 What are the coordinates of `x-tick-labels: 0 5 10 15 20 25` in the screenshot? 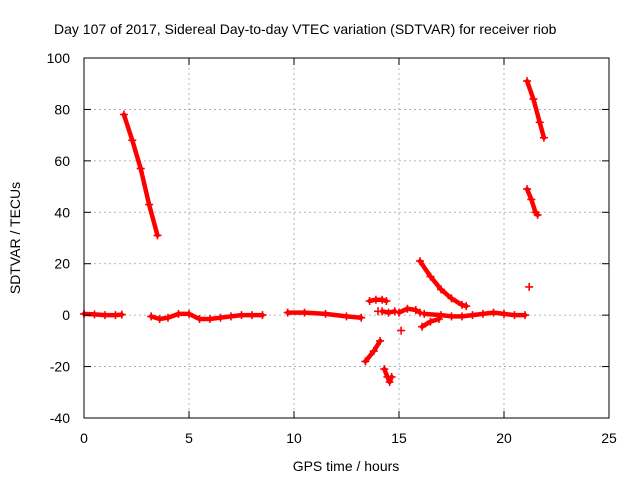 It's located at (348, 438).